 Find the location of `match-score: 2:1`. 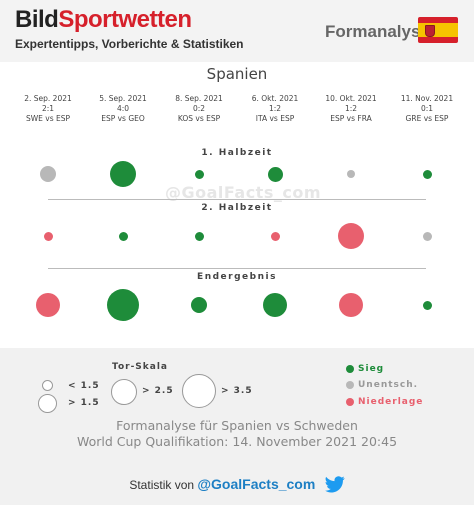

match-score: 2:1 is located at coordinates (48, 108).